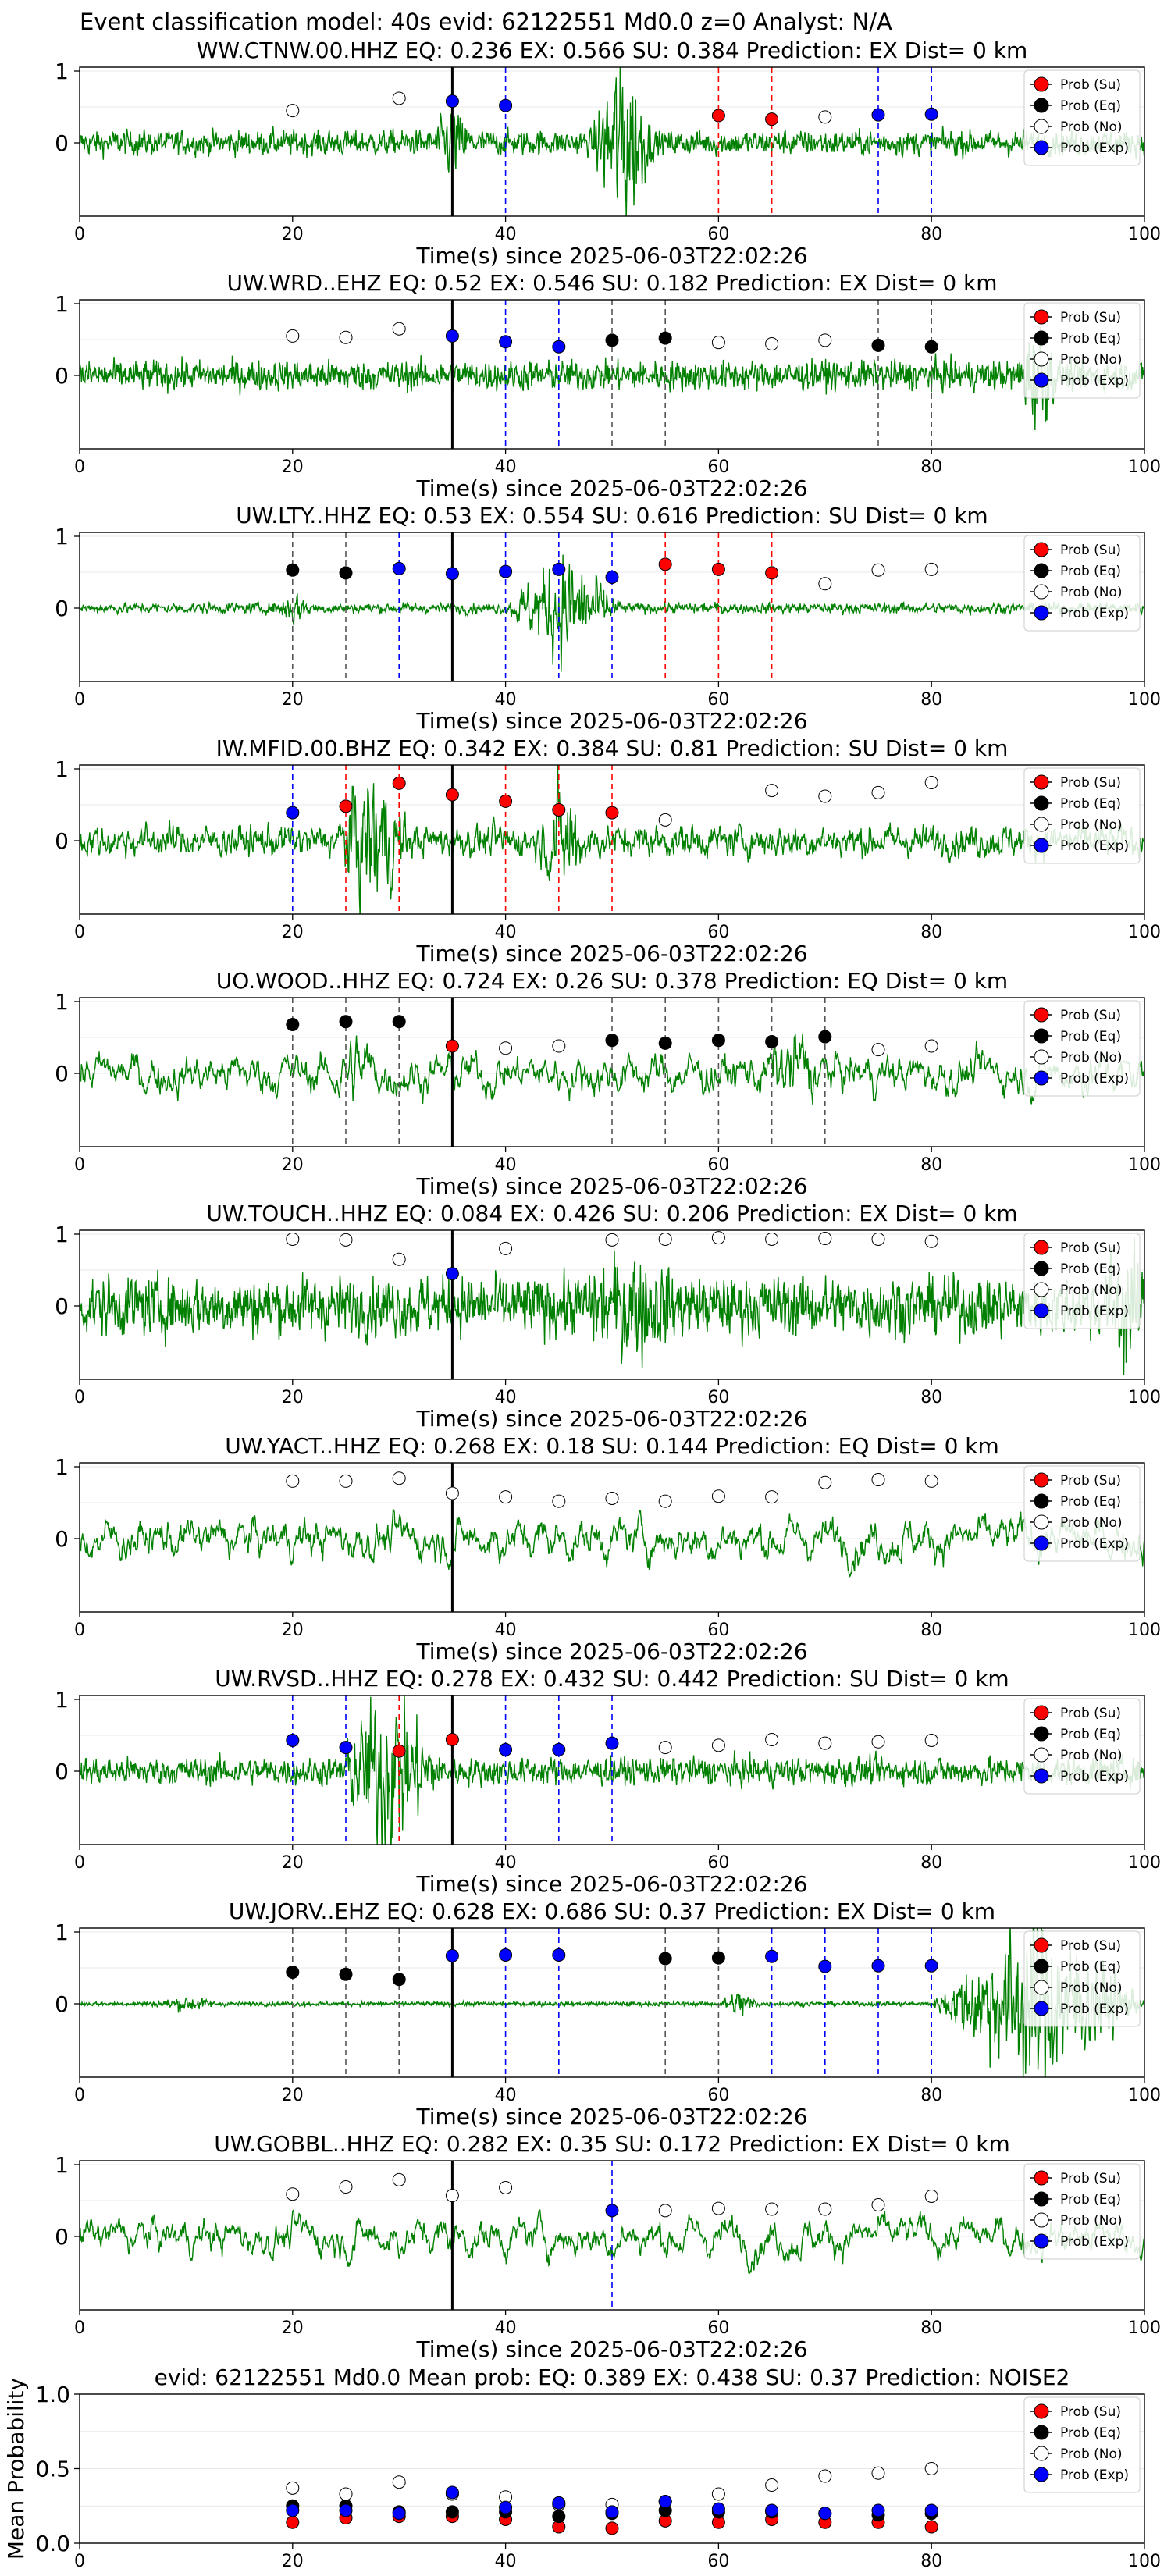  Describe the element at coordinates (612, 374) in the screenshot. I see `panel-frame` at that location.